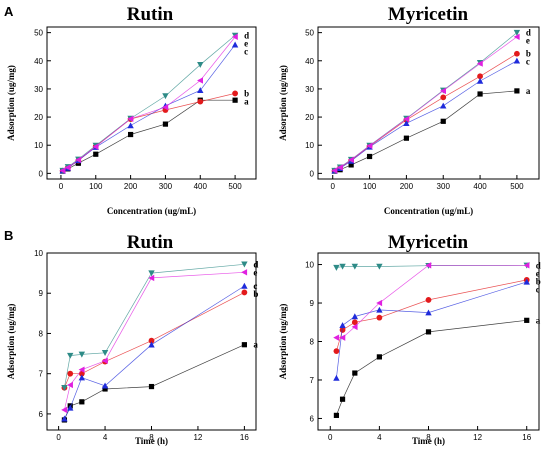 Image resolution: width=550 pixels, height=454 pixels. I want to click on plot-frame, so click(151, 103).